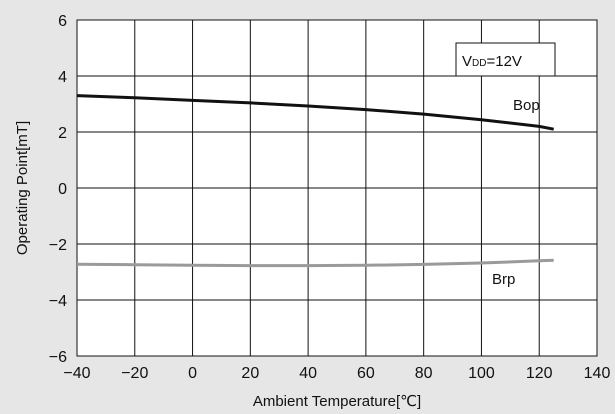 This screenshot has width=615, height=414. Describe the element at coordinates (62, 77) in the screenshot. I see `y-tick-label: 4` at that location.